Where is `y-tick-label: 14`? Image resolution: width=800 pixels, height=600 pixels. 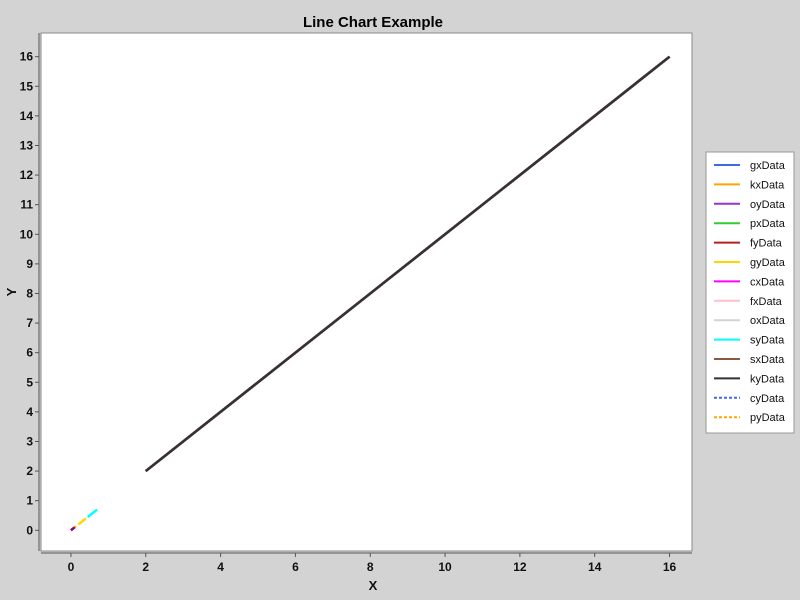 y-tick-label: 14 is located at coordinates (27, 116).